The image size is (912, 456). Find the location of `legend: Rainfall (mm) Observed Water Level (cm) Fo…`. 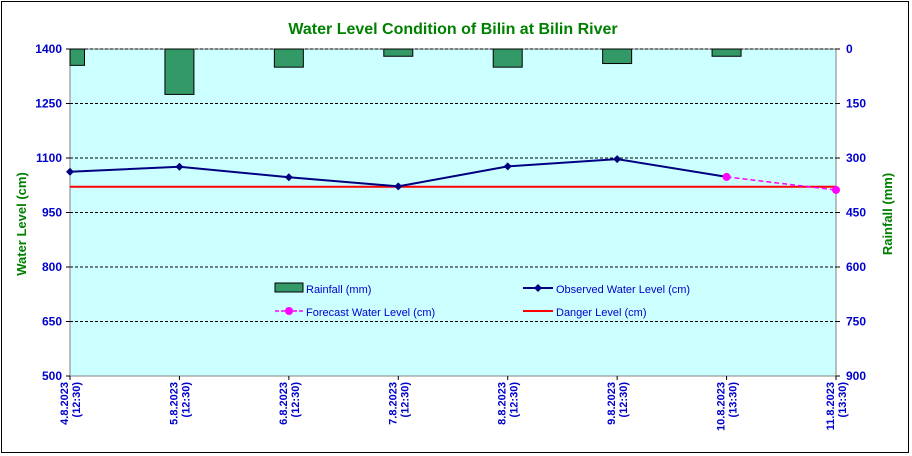

legend: Rainfall (mm) Observed Water Level (cm) Fo… is located at coordinates (482, 300).